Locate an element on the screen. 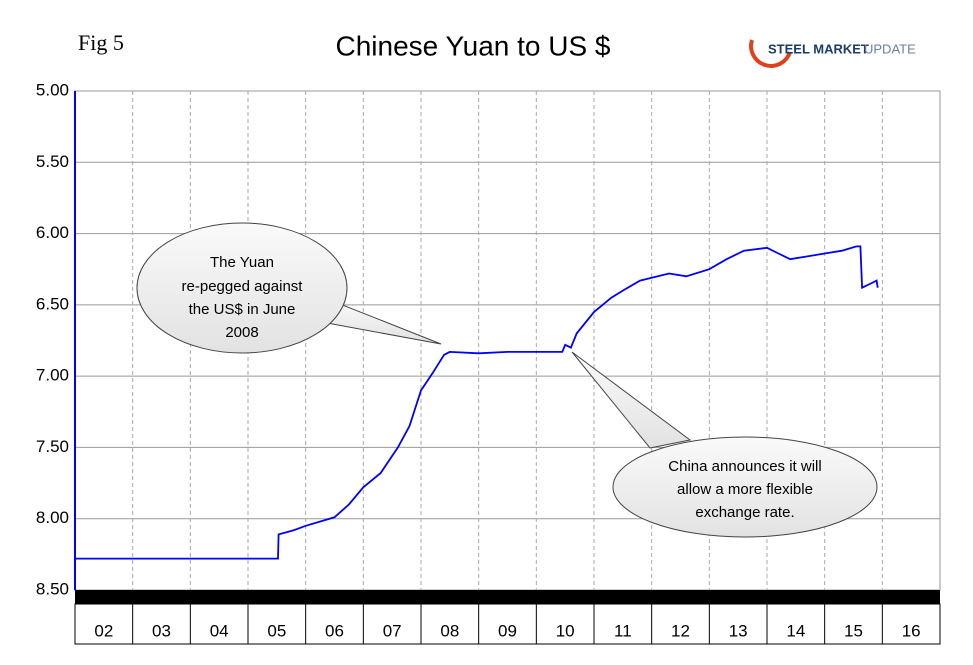 The image size is (973, 665). annotation-text: exchange rate. is located at coordinates (744, 512).